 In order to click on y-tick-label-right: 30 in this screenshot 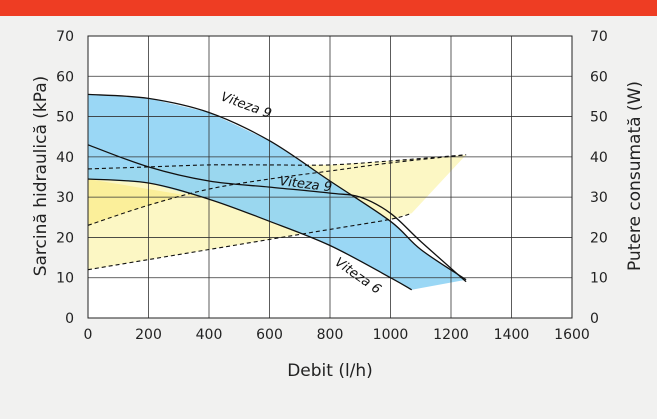, I will do `click(599, 198)`.